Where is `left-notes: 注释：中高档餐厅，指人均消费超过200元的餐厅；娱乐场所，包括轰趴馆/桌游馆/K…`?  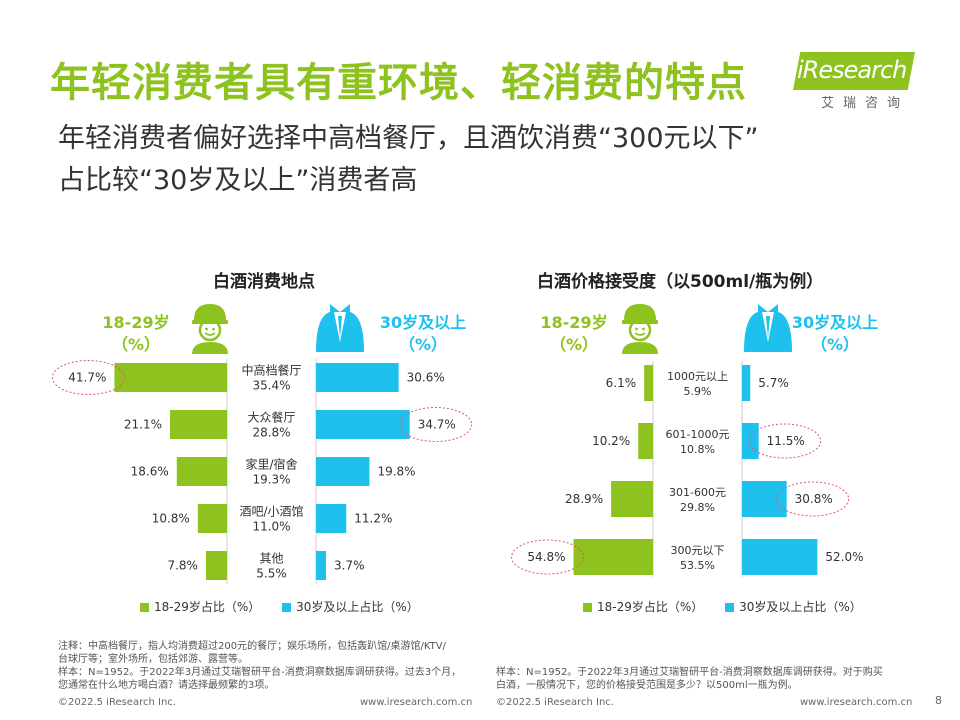
left-notes: 注释：中高档餐厅，指人均消费超过200元的餐厅；娱乐场所，包括轰趴馆/桌游馆/K… is located at coordinates (260, 666).